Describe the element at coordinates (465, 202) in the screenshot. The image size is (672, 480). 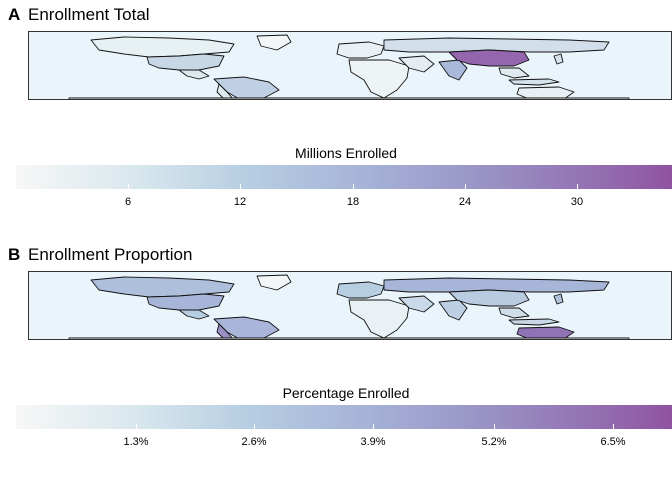
I see `tick-label: 24` at that location.